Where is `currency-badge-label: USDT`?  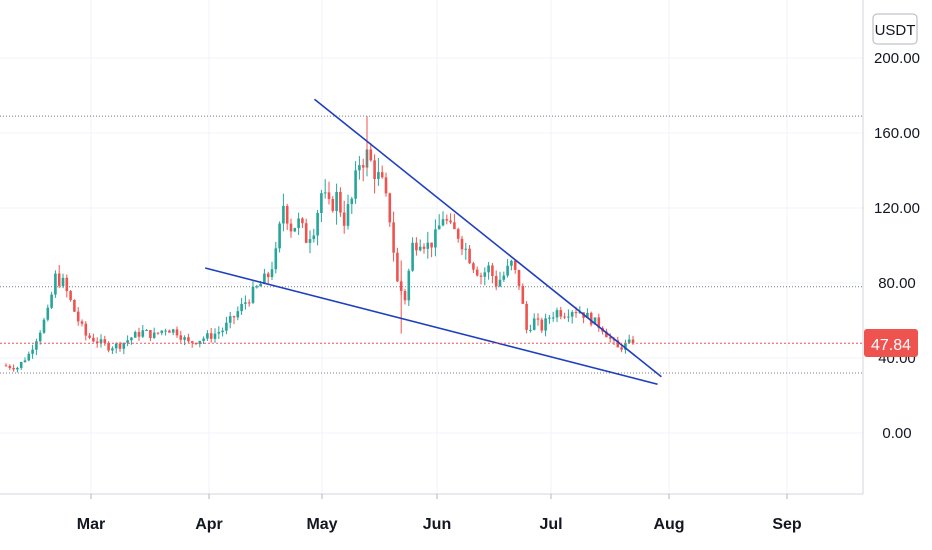
currency-badge-label: USDT is located at coordinates (895, 30).